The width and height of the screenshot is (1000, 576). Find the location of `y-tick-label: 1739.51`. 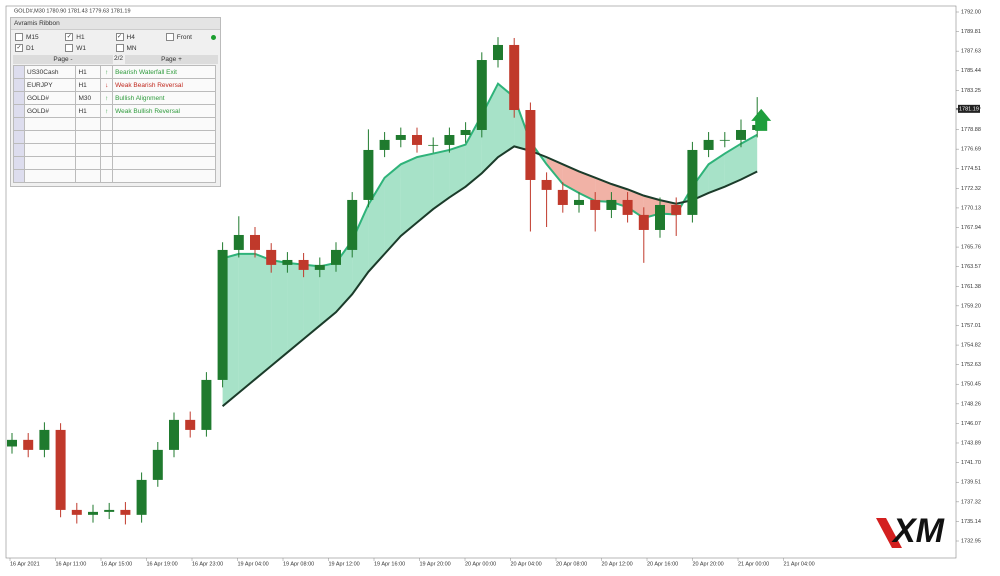

y-tick-label: 1739.51 is located at coordinates (971, 483).